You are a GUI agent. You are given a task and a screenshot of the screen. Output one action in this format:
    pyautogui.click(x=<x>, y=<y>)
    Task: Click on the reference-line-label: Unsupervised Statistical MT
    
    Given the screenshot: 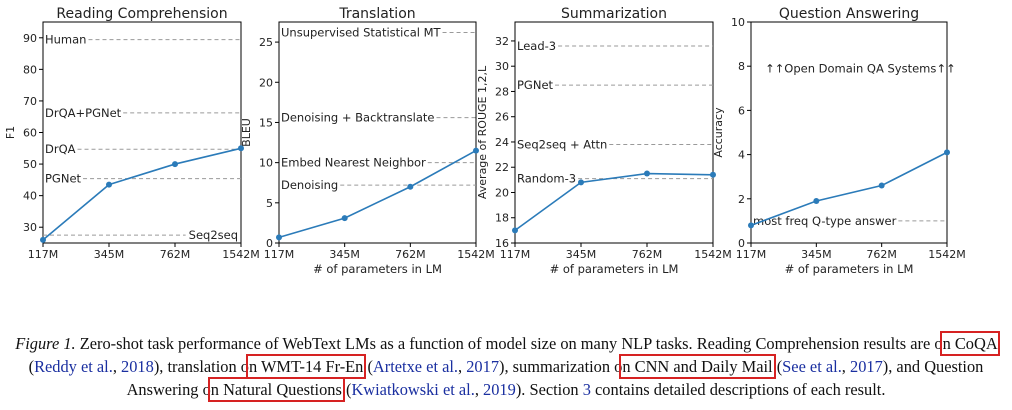 What is the action you would take?
    pyautogui.click(x=361, y=32)
    